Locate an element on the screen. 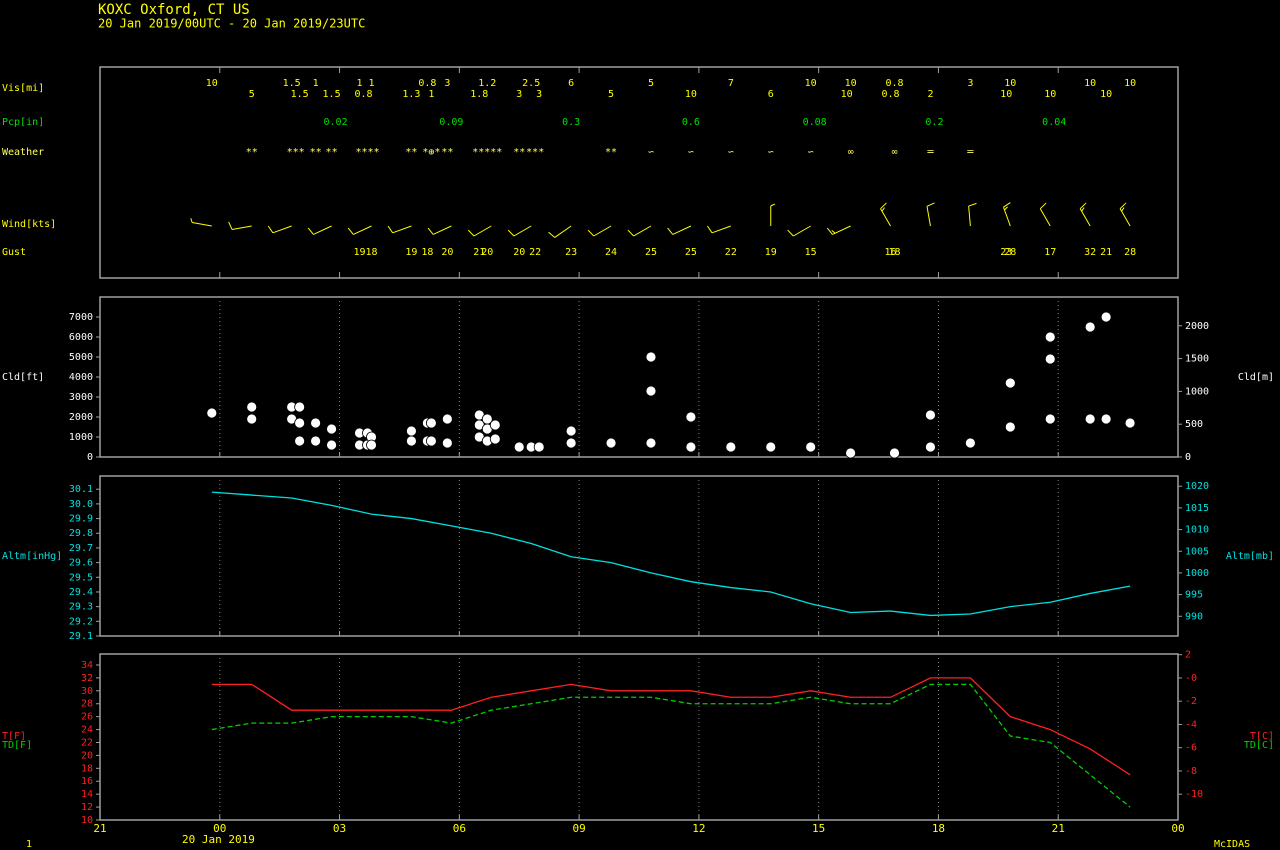 The image size is (1280, 850). y-tick-label: 1000 is located at coordinates (81, 437).